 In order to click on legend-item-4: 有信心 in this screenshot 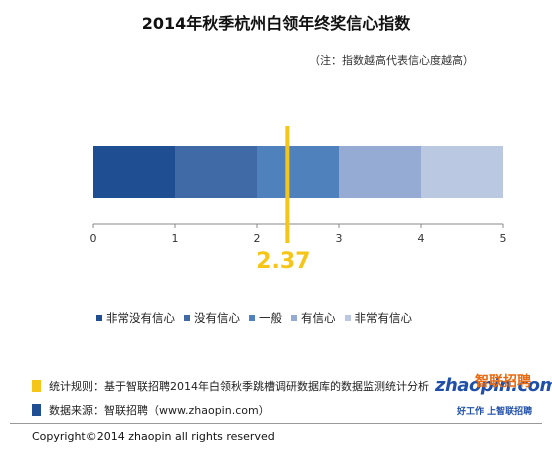, I will do `click(313, 318)`.